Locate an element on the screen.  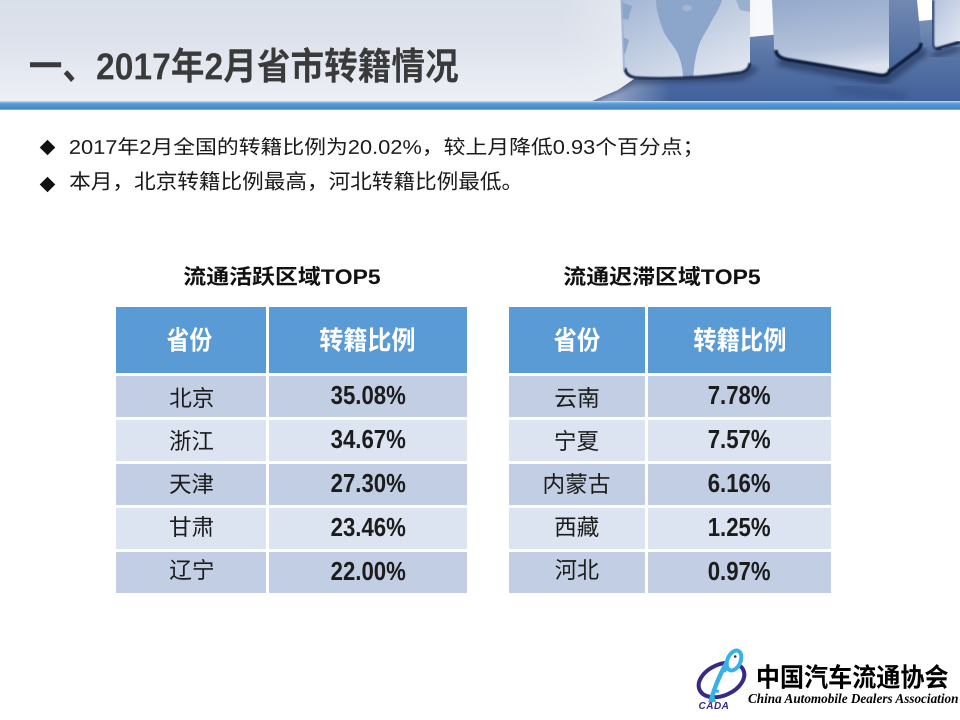
svg-text: CADA is located at coordinates (714, 706).